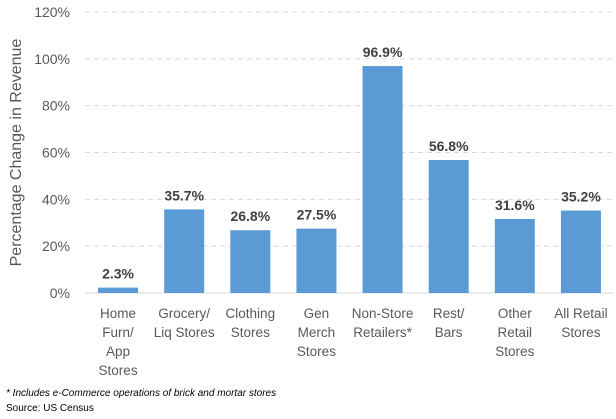 The width and height of the screenshot is (616, 419). Describe the element at coordinates (16, 153) in the screenshot. I see `y-axis-title: Percentage Change in Revenue` at that location.